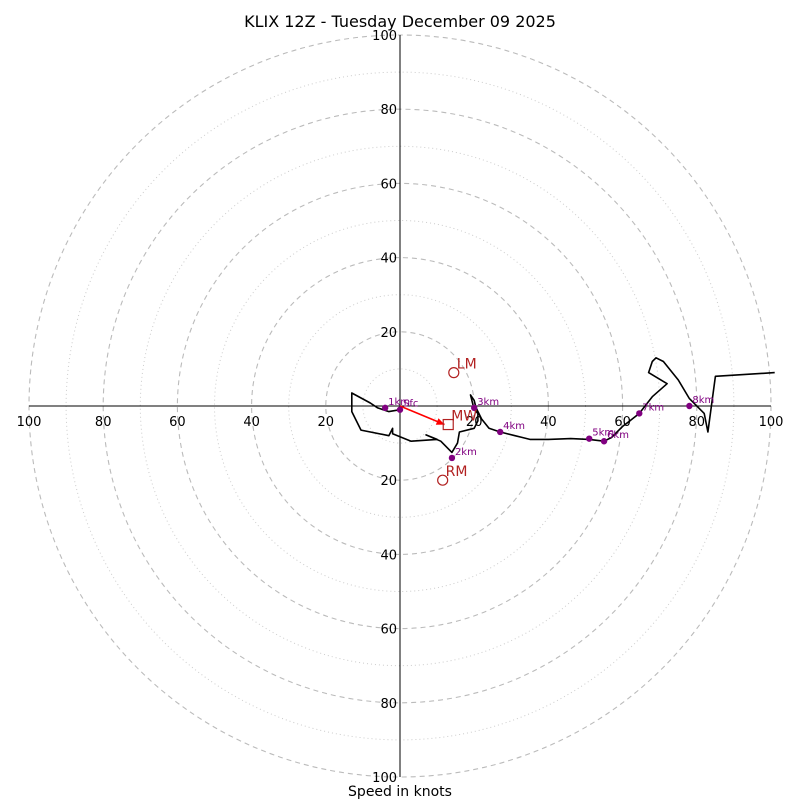 The height and width of the screenshot is (800, 800). What do you see at coordinates (589, 438) in the screenshot?
I see `height-marker-5km` at bounding box center [589, 438].